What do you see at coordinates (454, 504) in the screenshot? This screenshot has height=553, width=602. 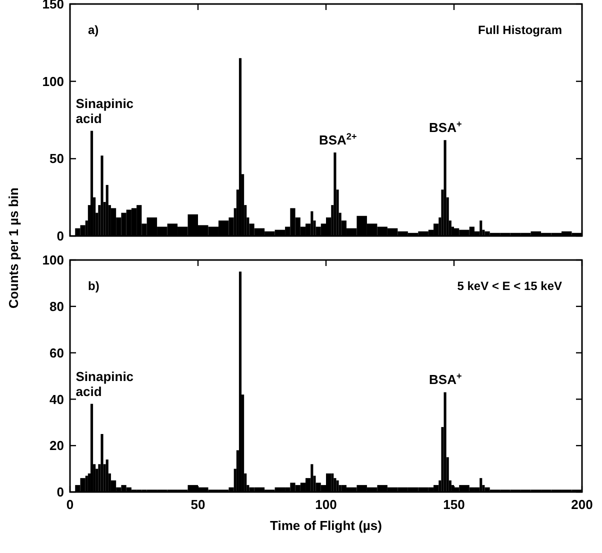 I see `x-tick-label: 150` at bounding box center [454, 504].